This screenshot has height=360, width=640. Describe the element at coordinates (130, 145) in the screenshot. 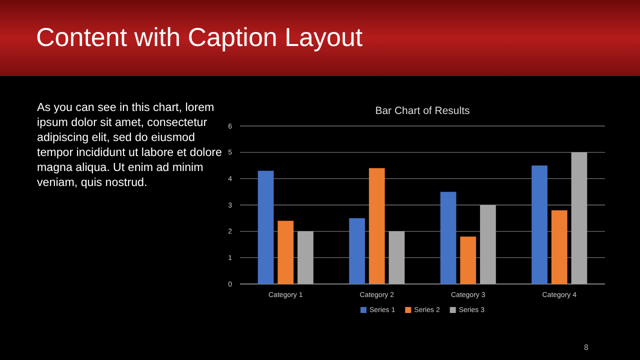

I see `text: As you can see in this chart, lorem ipsum dolor sit amet, consectetur adipiscing elit, sed do eiusmod tempor incididunt ut labore et dolore magna aliqua. Ut enim ad minim veniam, quis nostrud.` at that location.